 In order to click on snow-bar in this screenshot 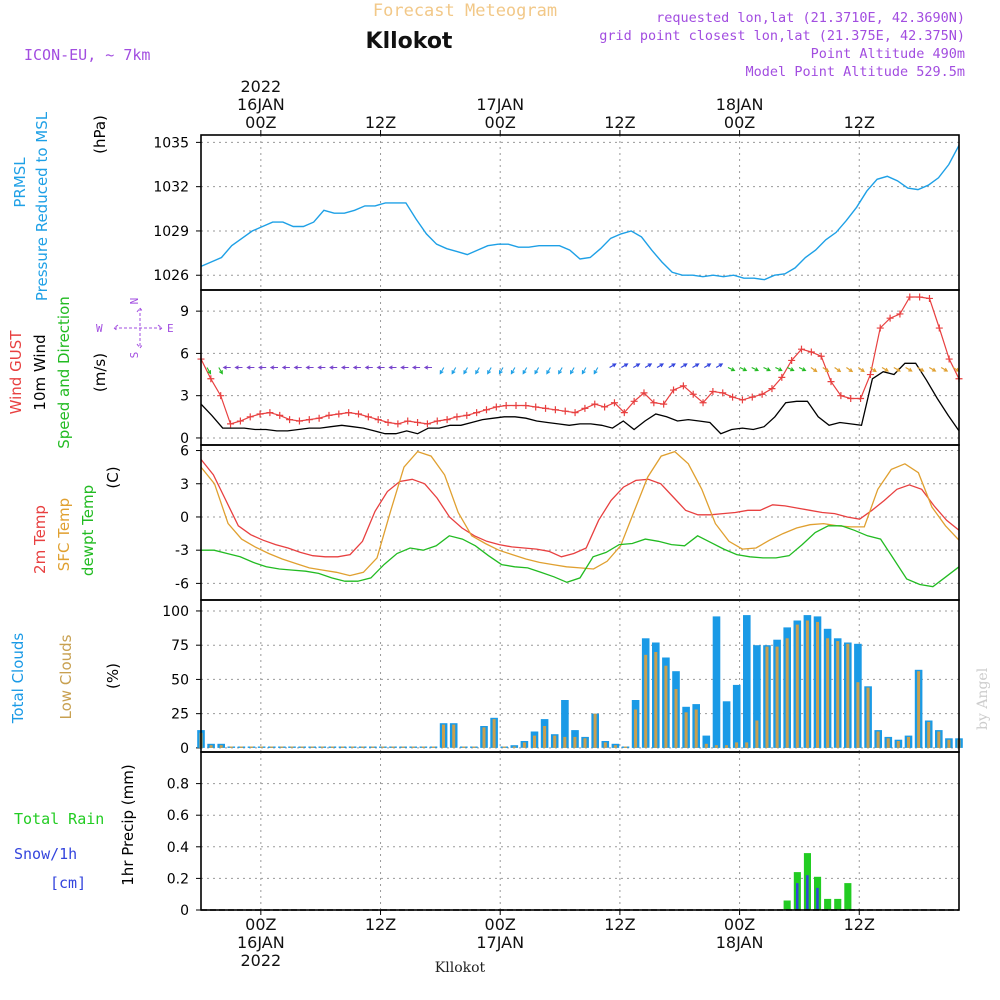, I will do `click(797, 896)`.